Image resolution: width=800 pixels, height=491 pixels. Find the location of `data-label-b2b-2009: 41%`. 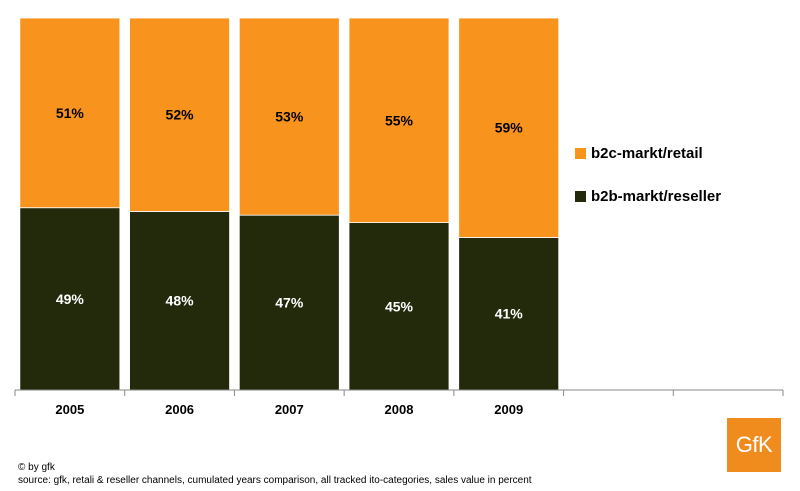

data-label-b2b-2009: 41% is located at coordinates (509, 314).